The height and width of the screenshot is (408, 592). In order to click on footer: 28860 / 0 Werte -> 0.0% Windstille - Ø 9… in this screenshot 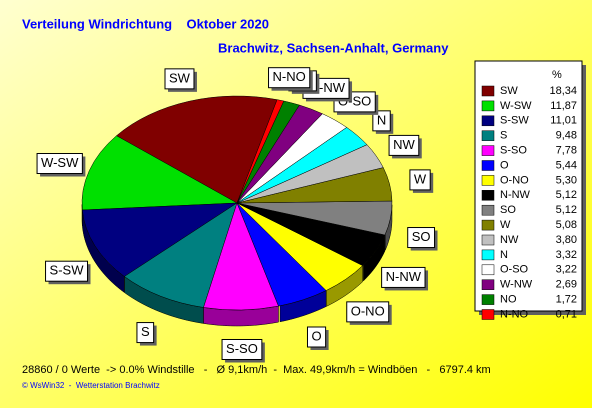, I will do `click(256, 370)`.